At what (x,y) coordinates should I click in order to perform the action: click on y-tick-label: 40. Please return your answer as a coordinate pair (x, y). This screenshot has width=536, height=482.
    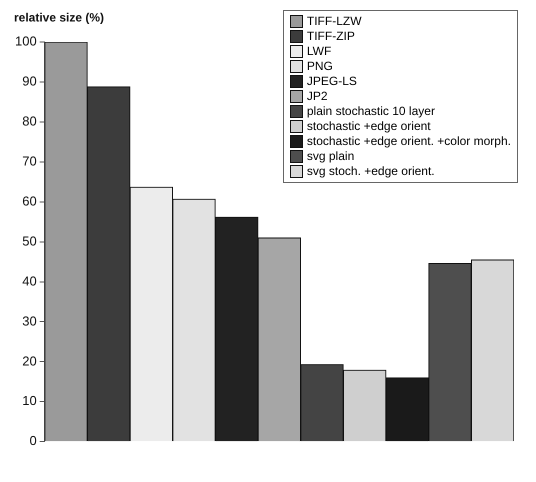
    Looking at the image, I should click on (29, 280).